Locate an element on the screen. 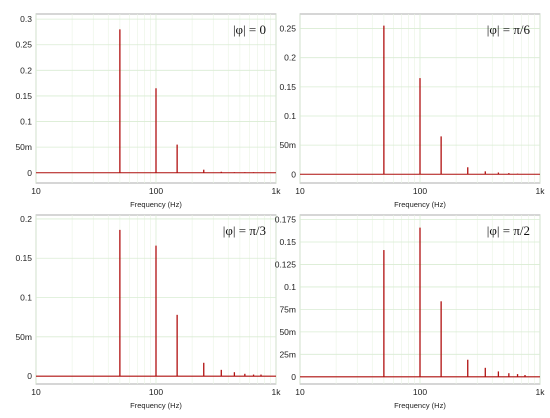  phase-annotation: |φ| = π/3 is located at coordinates (244, 230).